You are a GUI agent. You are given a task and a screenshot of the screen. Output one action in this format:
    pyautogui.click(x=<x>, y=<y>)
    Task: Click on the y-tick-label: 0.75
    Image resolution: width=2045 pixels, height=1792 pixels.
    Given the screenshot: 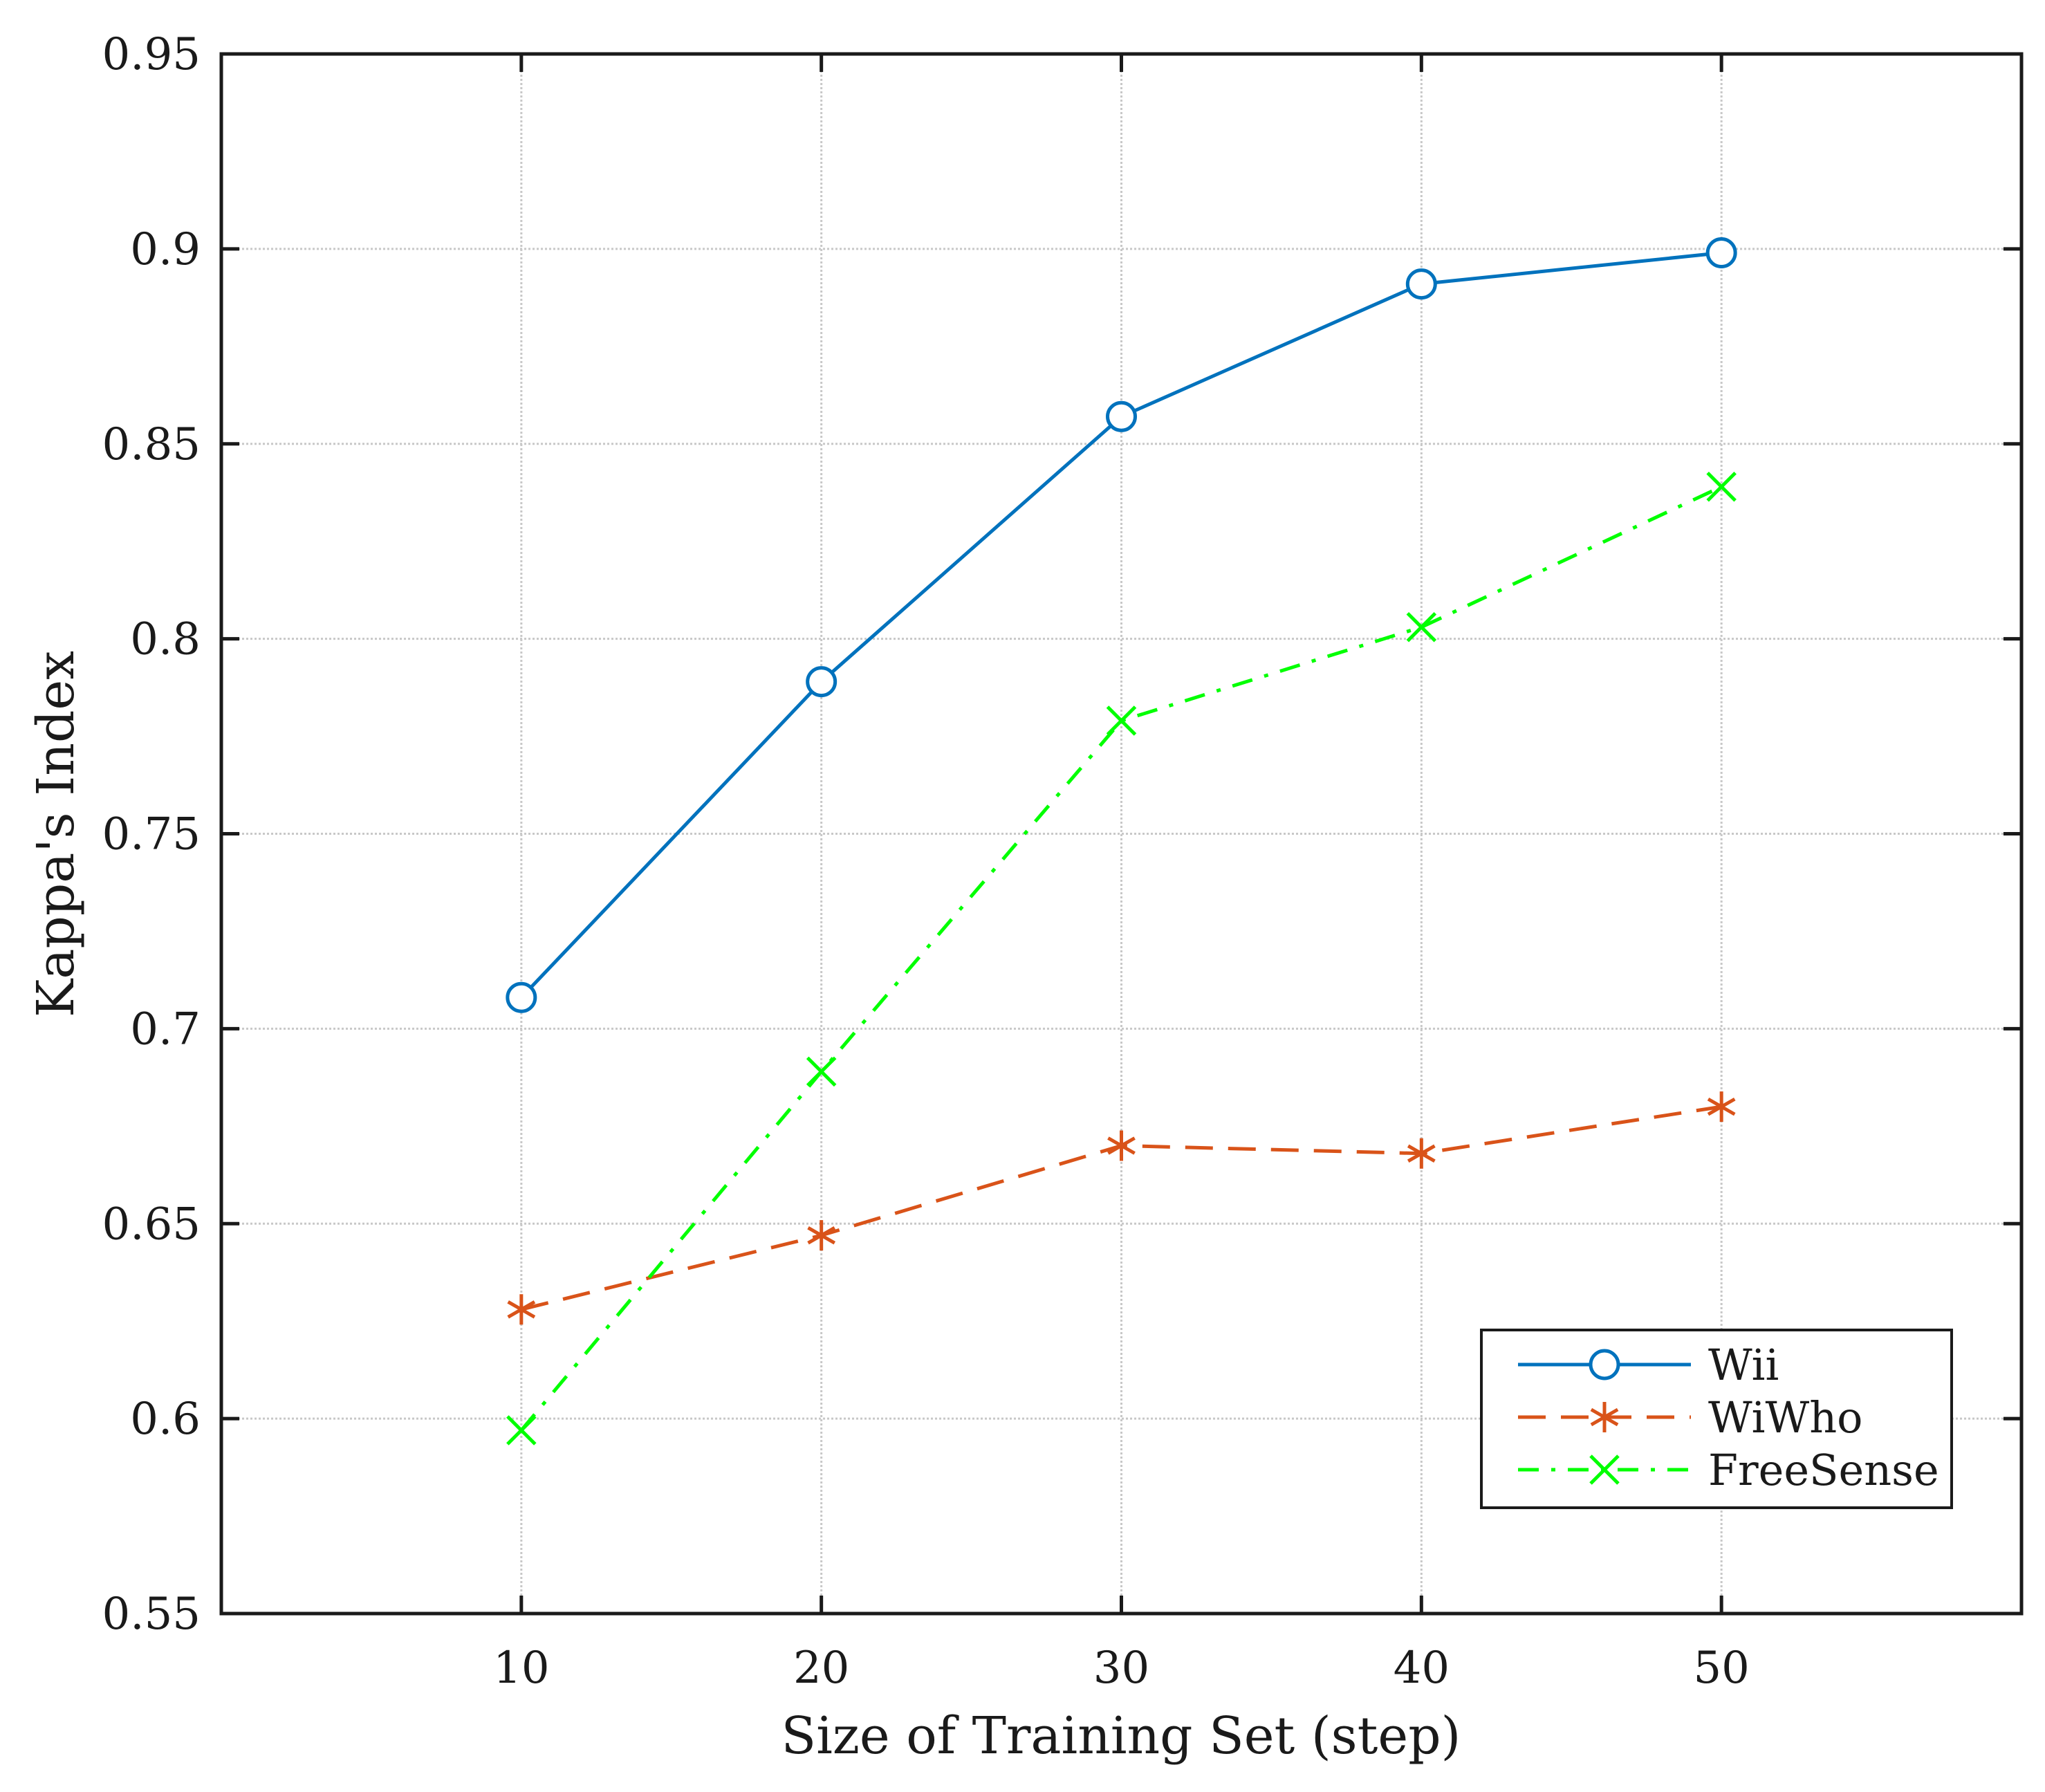 What is the action you would take?
    pyautogui.click(x=151, y=835)
    